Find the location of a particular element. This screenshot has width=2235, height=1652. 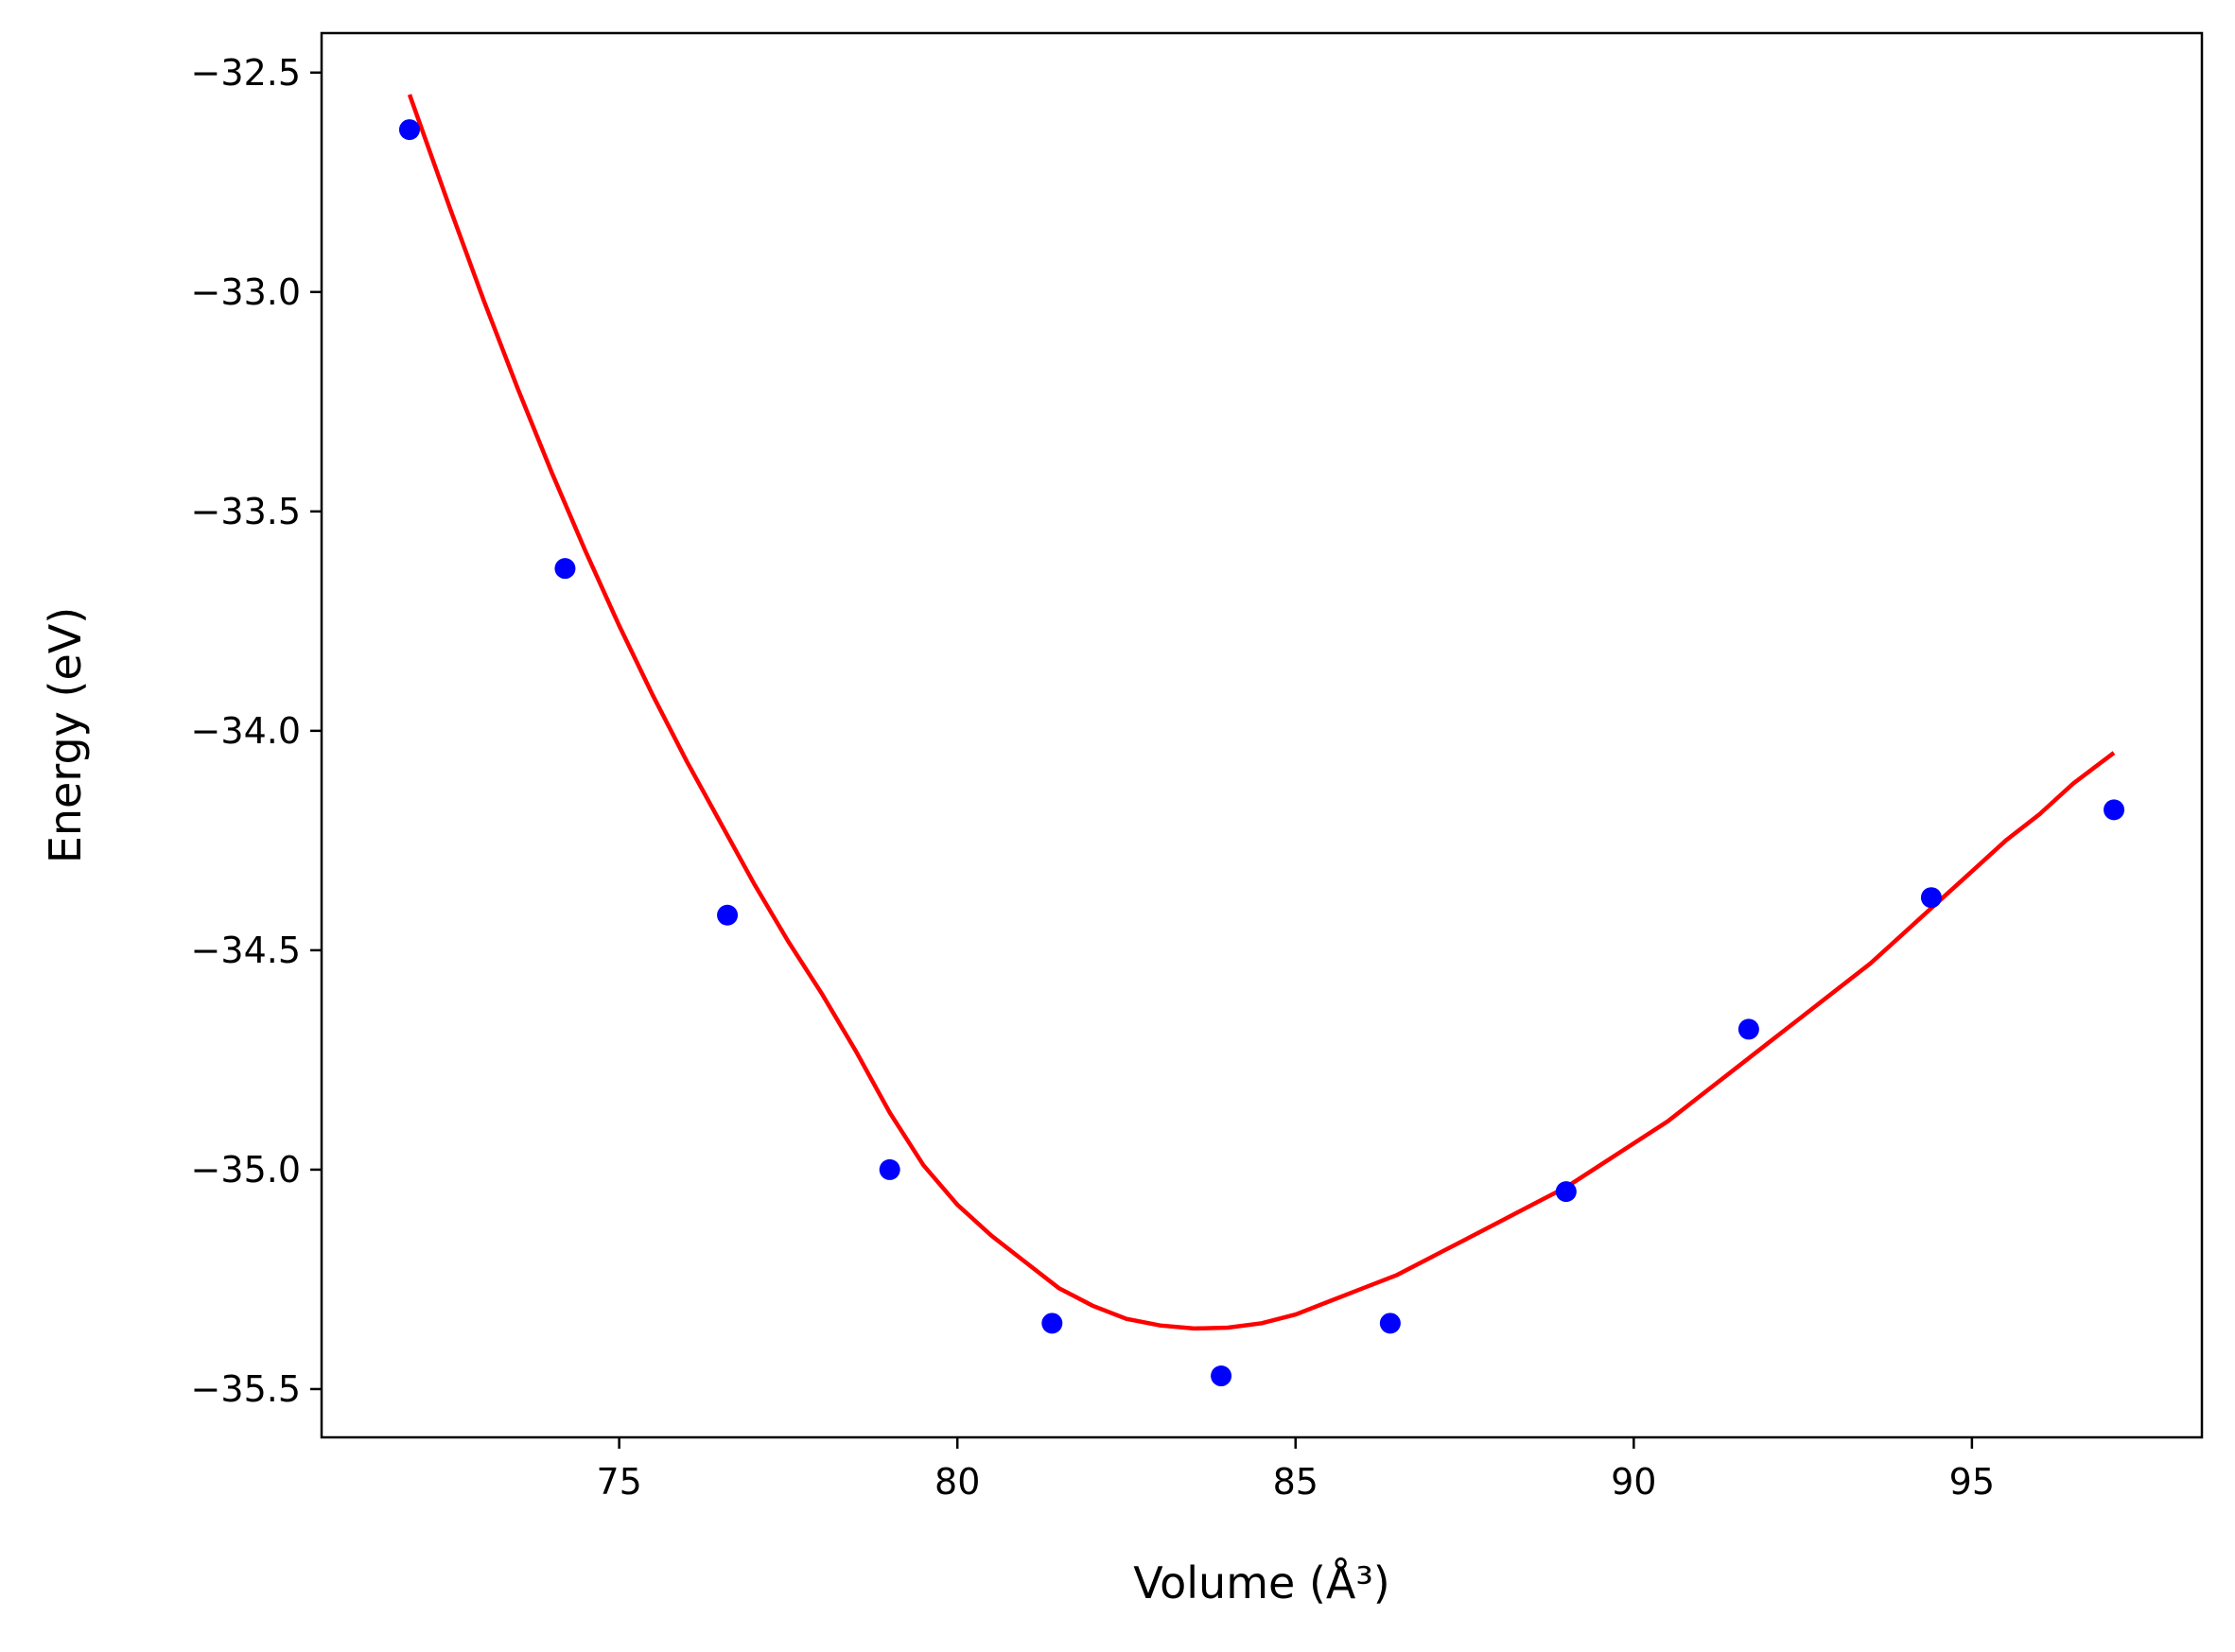

x-tick-label: 95 is located at coordinates (1972, 1482).